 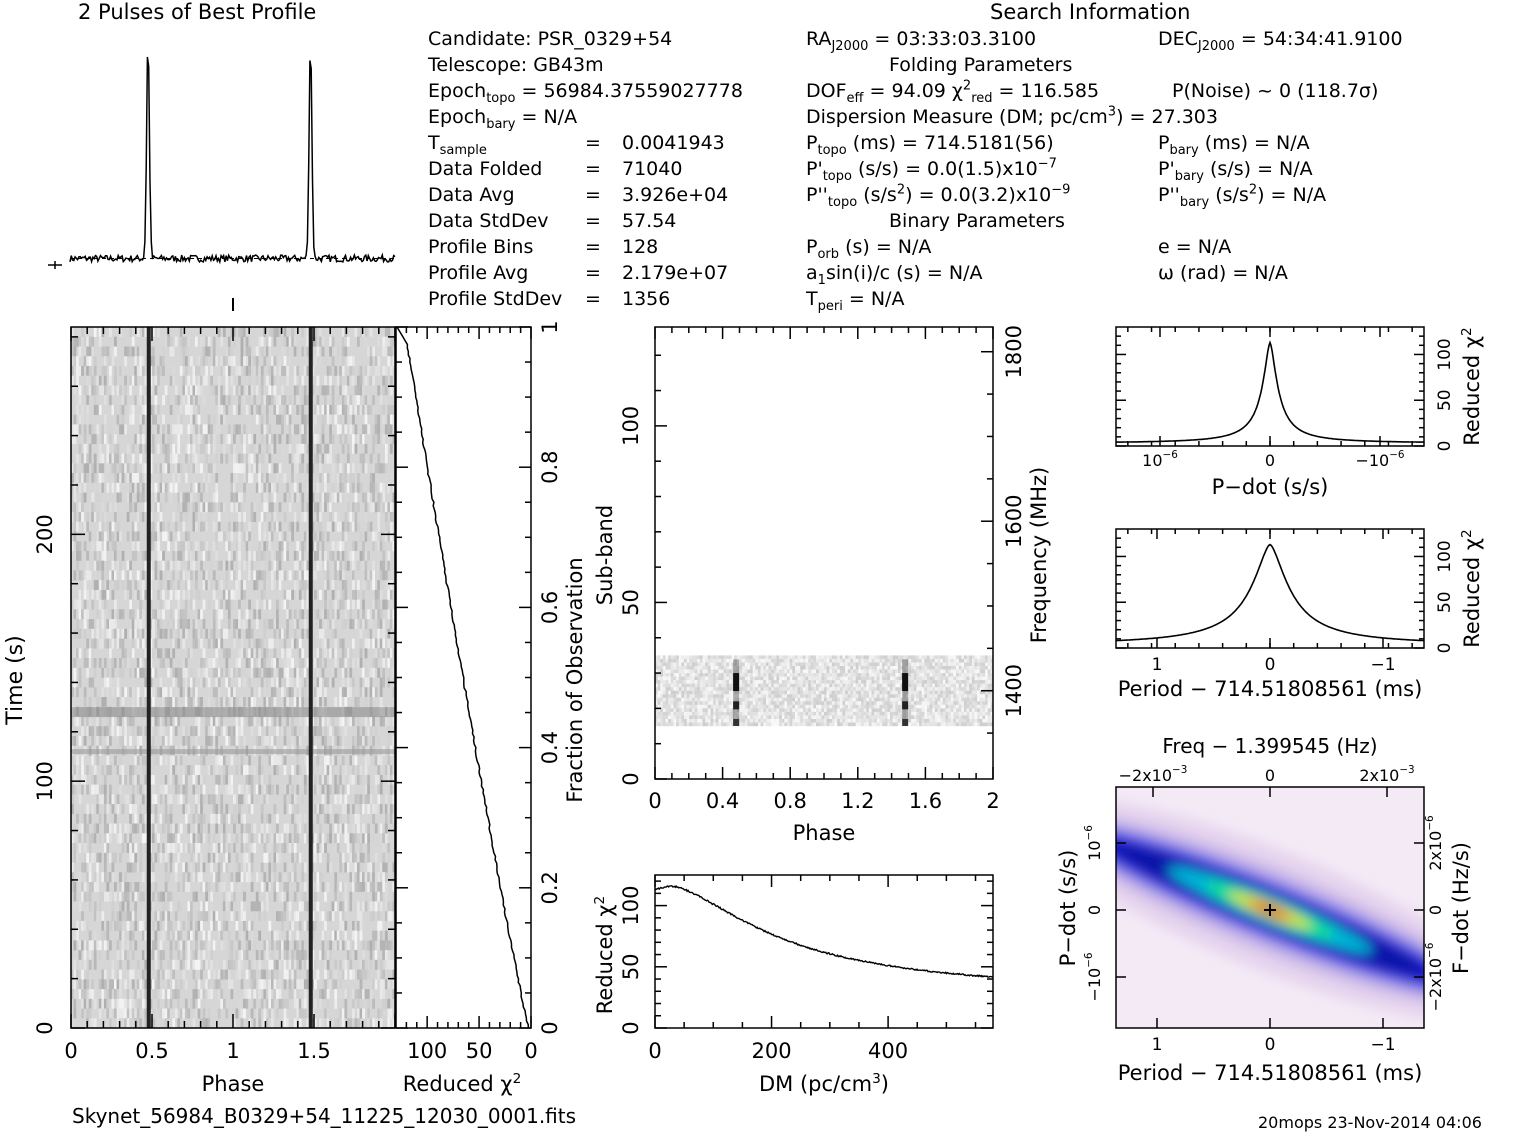 I want to click on p-bary-line: Pbary (ms) = N/A, so click(x=1234, y=145).